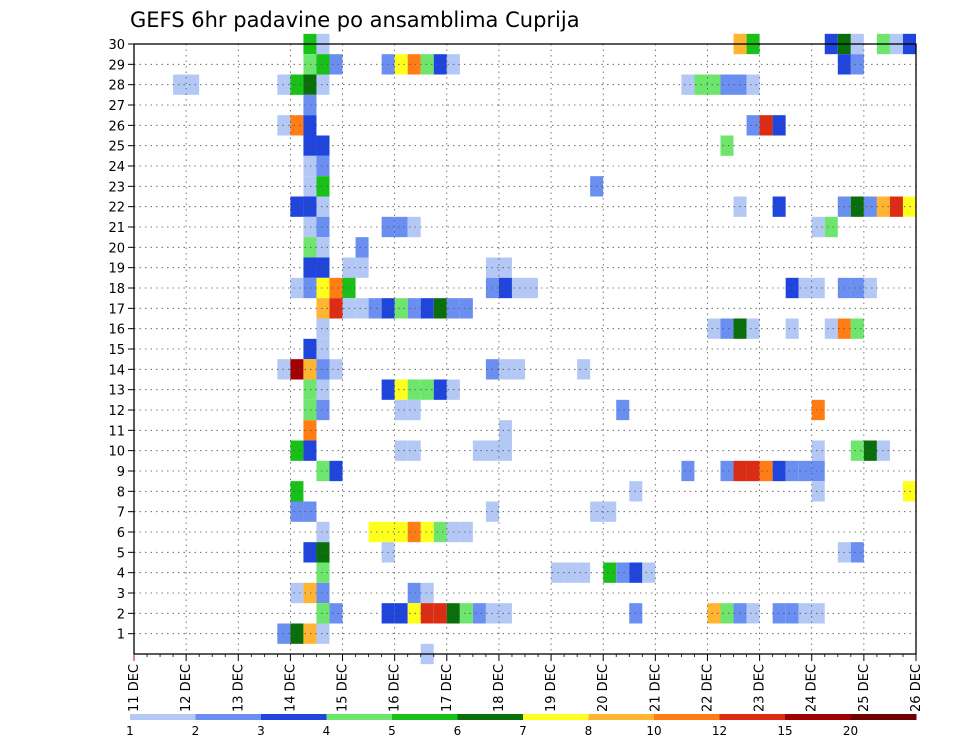  I want to click on x-tick-label: 23 DEC, so click(760, 688).